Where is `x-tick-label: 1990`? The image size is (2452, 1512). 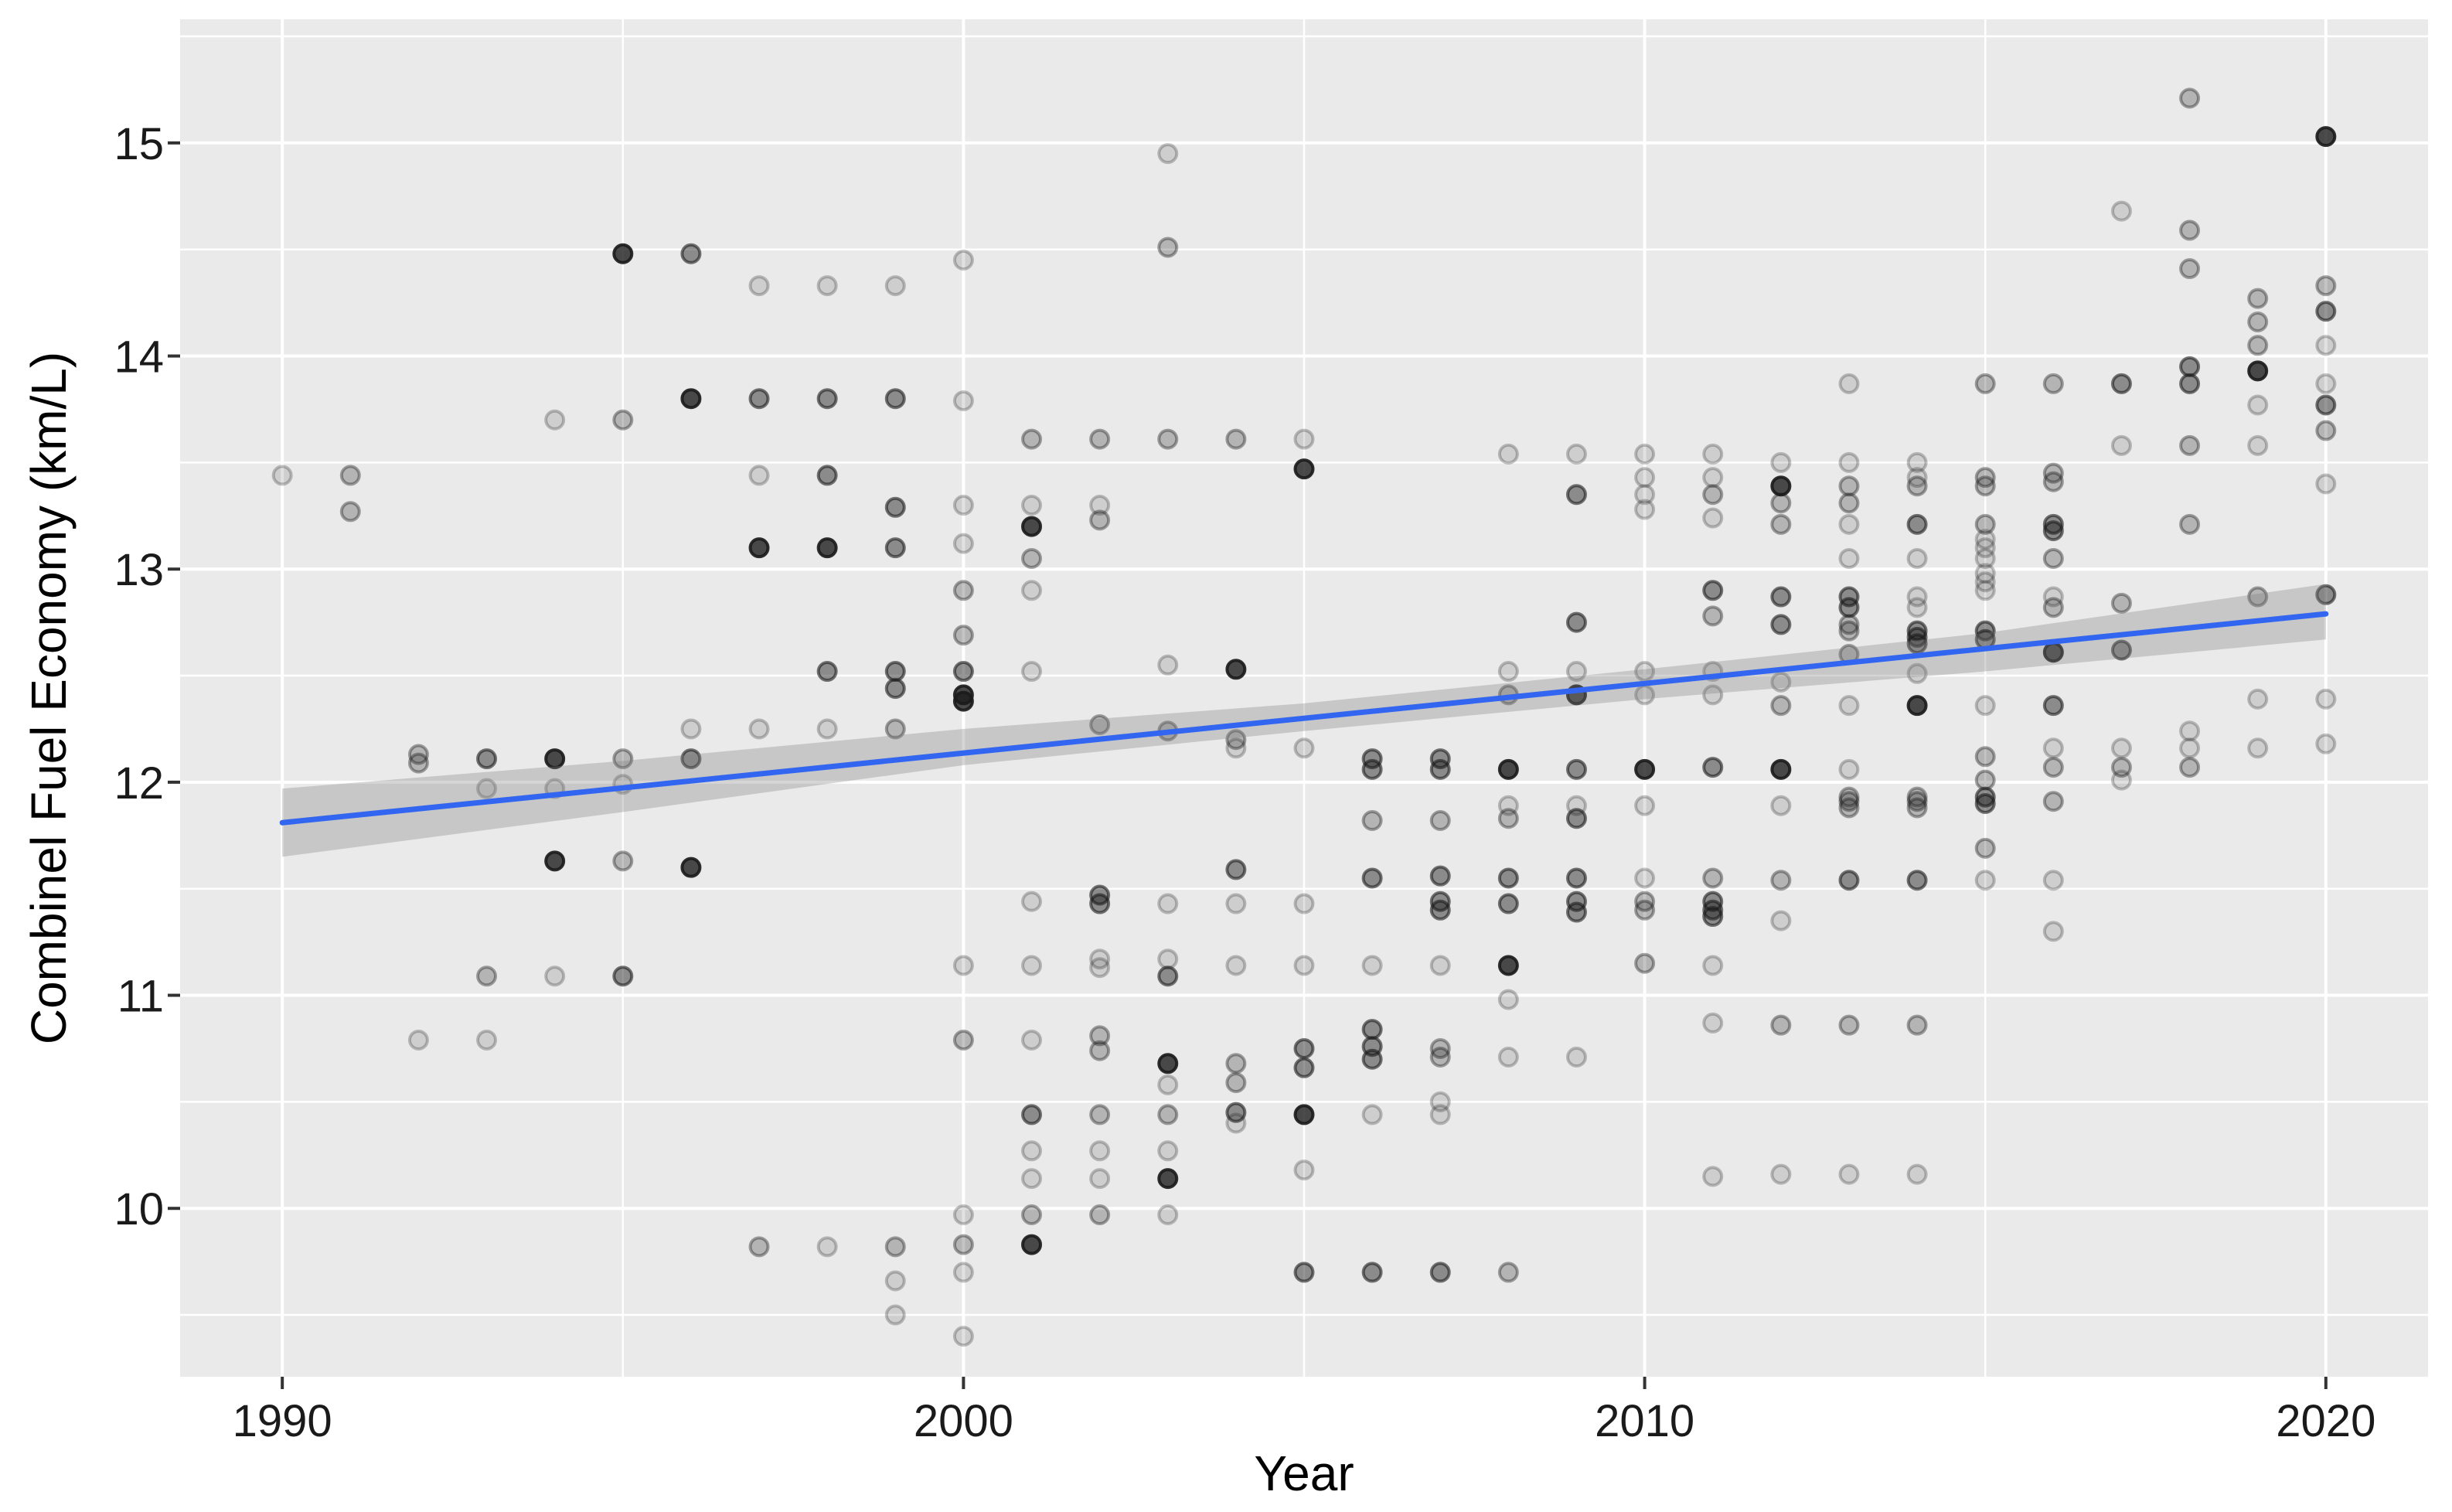 x-tick-label: 1990 is located at coordinates (282, 1421).